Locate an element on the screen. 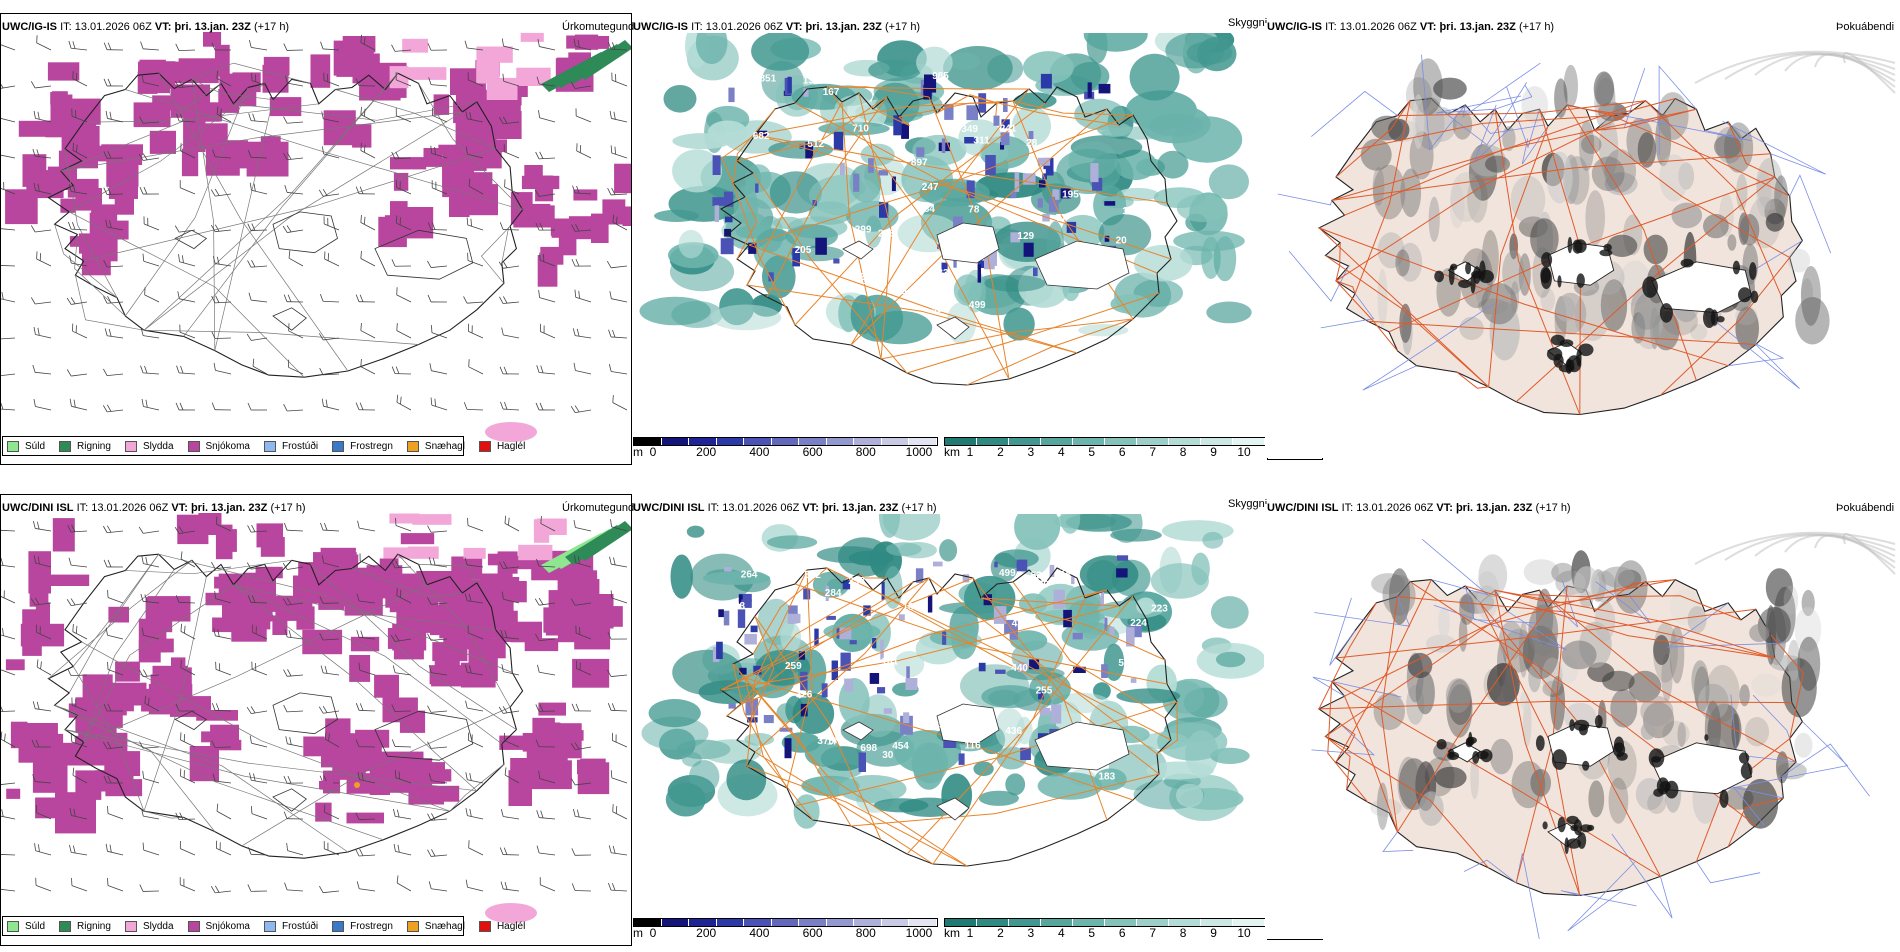  cloud-base-value: 129 is located at coordinates (1025, 236).